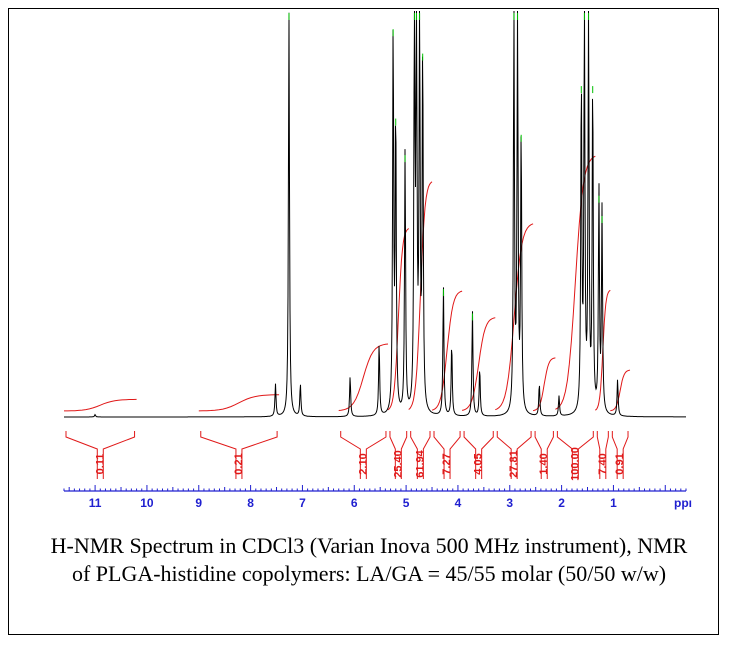 The height and width of the screenshot is (648, 735). Describe the element at coordinates (95, 503) in the screenshot. I see `x-tick-label: 11` at that location.